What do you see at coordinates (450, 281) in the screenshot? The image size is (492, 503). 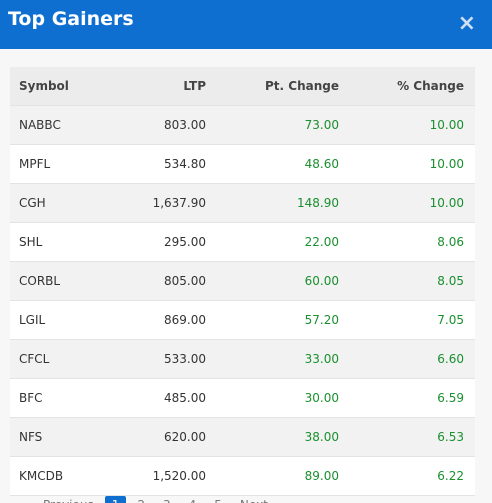 I see `table-cell: 8.05` at bounding box center [450, 281].